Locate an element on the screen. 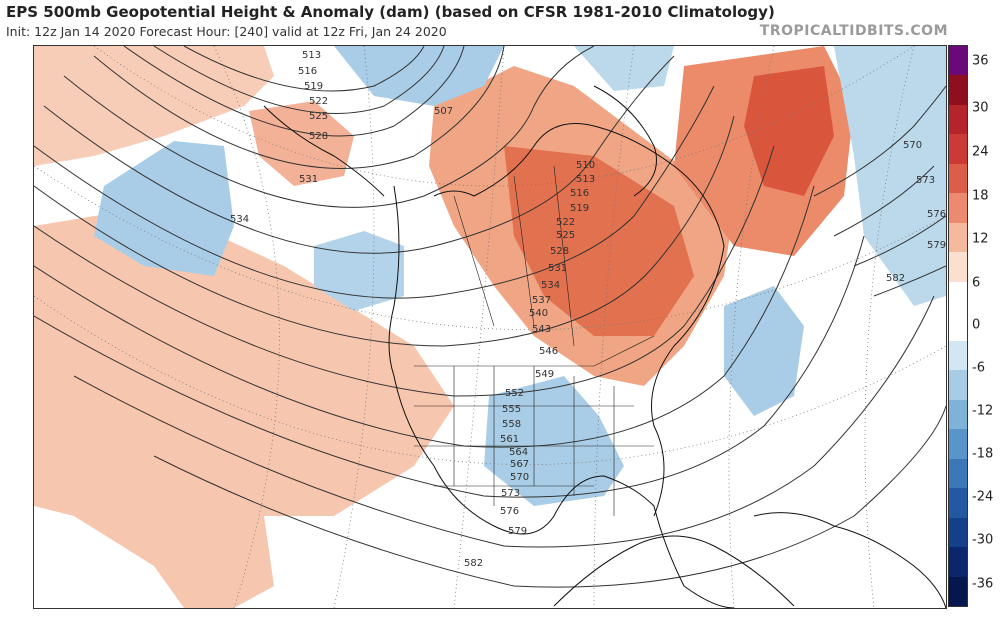  source-credit: TROPICALTIDBITS.COM is located at coordinates (853, 31).